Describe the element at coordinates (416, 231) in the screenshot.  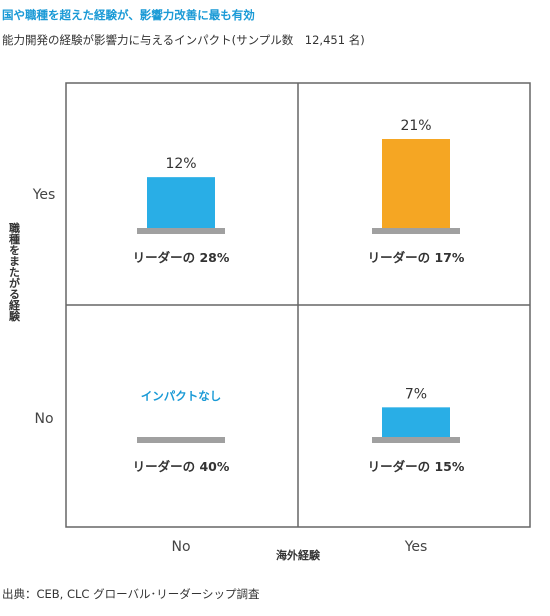
I see `base-x-yes-y-yes` at that location.